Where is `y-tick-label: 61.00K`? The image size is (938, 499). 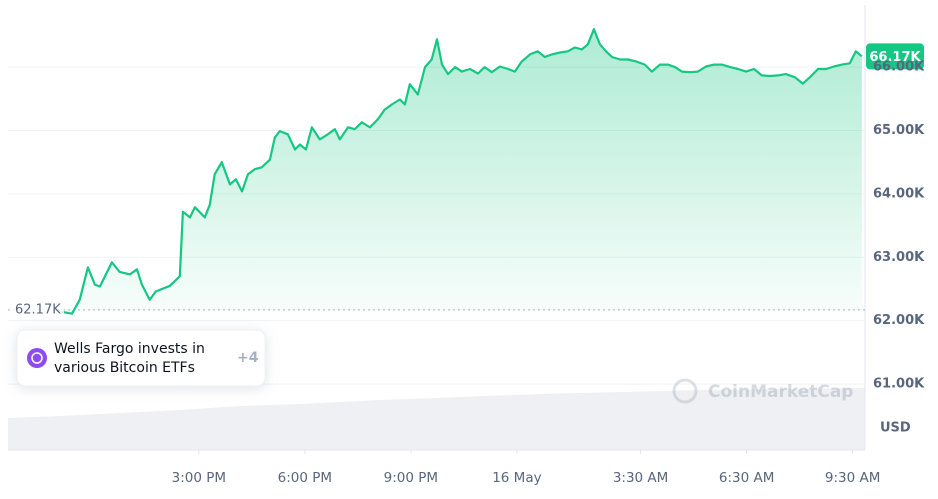
y-tick-label: 61.00K is located at coordinates (899, 384).